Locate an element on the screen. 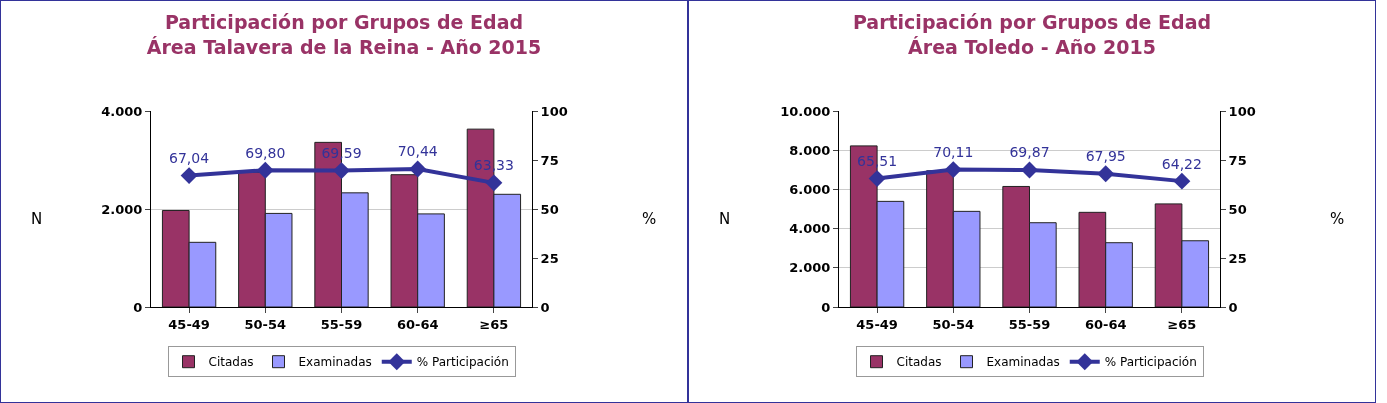  data-label: 67,95 is located at coordinates (1105, 156).